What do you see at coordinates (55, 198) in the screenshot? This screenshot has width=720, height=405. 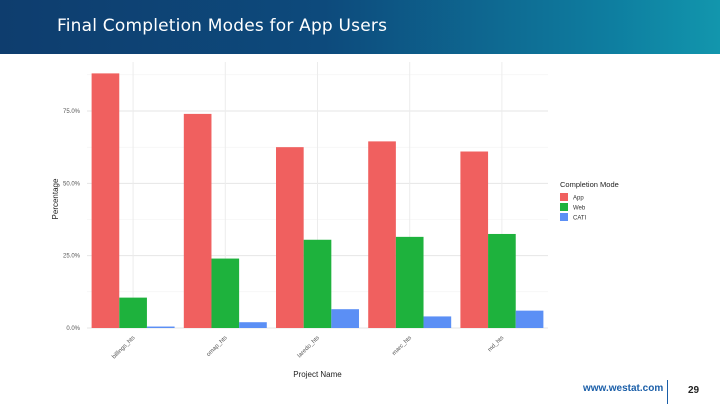 I see `y-axis-title: Percentage` at bounding box center [55, 198].